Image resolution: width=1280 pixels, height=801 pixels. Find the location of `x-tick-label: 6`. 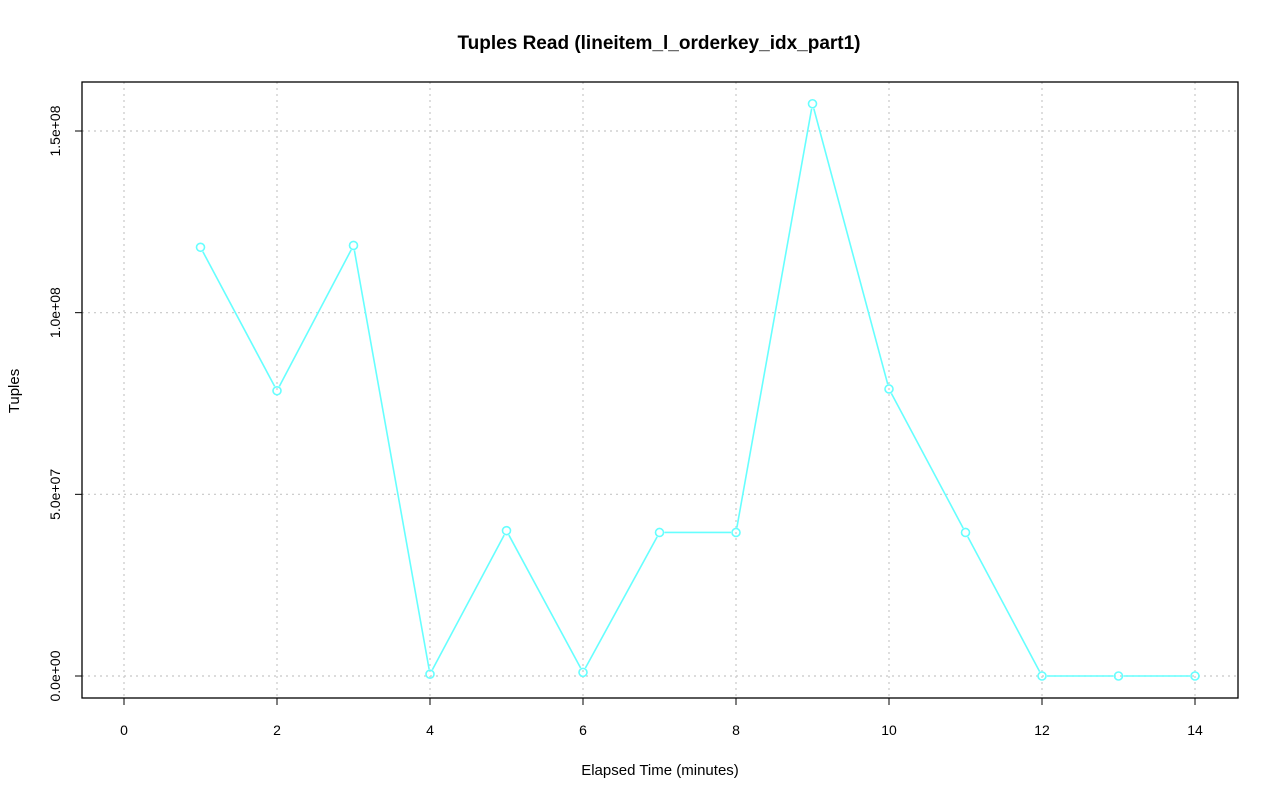

x-tick-label: 6 is located at coordinates (583, 730).